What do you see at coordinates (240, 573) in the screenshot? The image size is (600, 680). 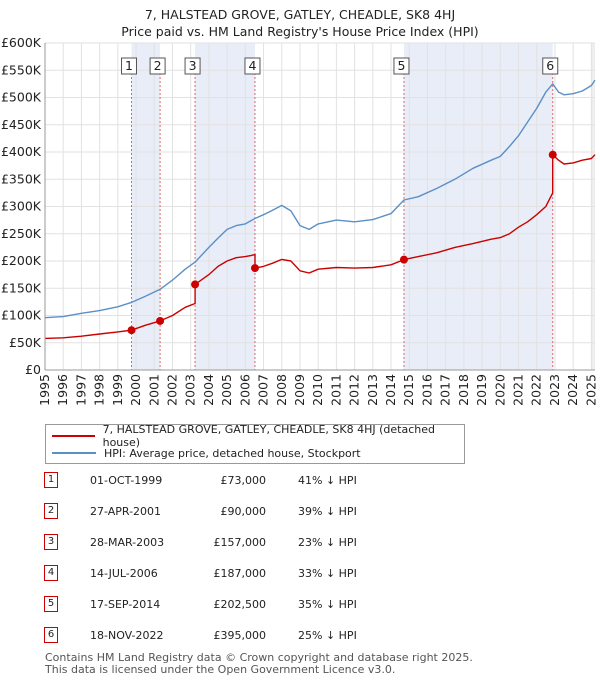 I see `sale-price: £187,000` at bounding box center [240, 573].